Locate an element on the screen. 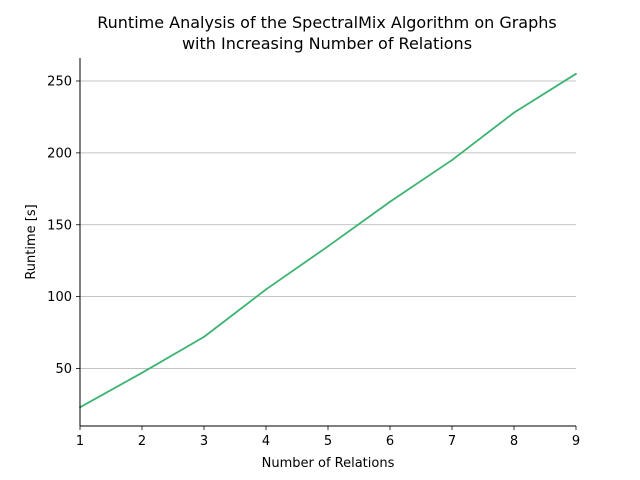 Image resolution: width=640 pixels, height=480 pixels. x-axis-label: Number of Relations is located at coordinates (328, 463).